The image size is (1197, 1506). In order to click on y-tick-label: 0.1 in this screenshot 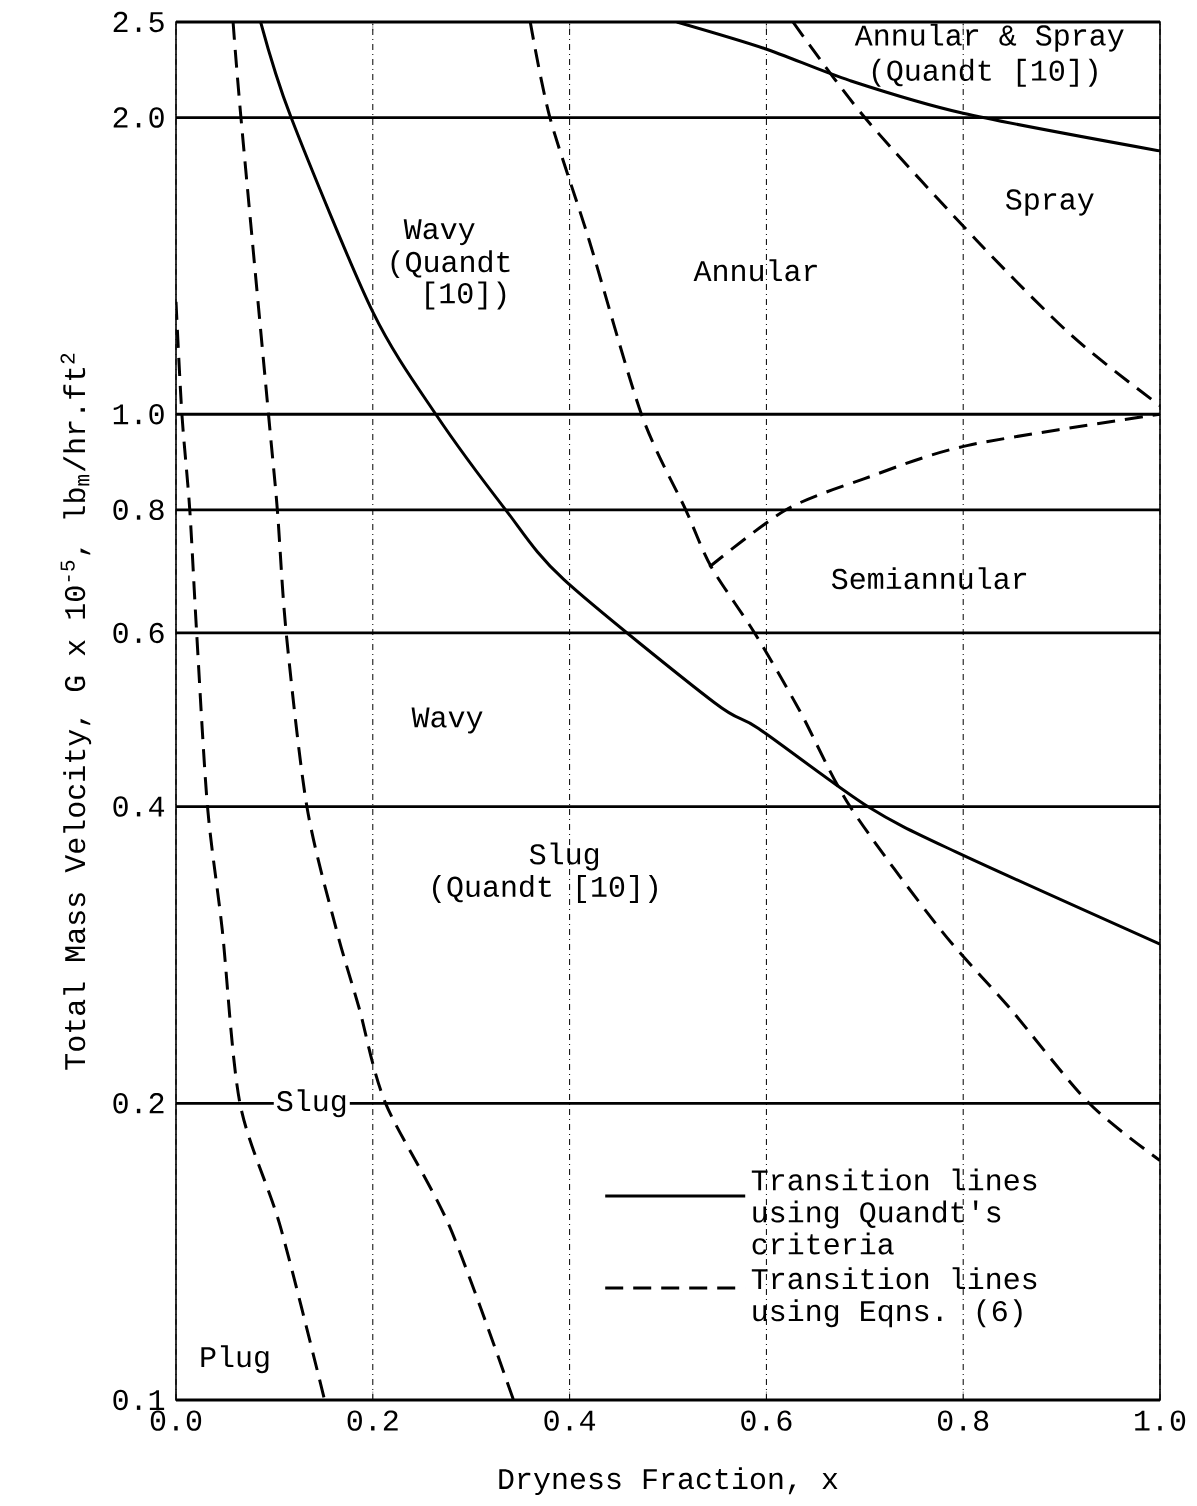, I will do `click(139, 1400)`.